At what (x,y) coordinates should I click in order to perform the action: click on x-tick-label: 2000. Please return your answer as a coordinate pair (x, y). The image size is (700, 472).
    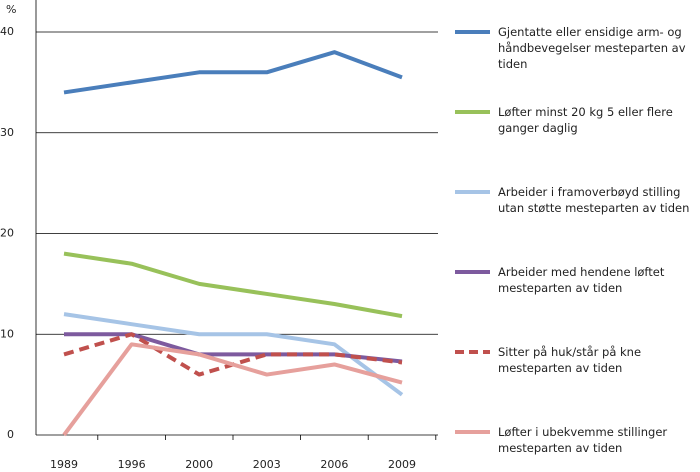
    Looking at the image, I should click on (199, 464).